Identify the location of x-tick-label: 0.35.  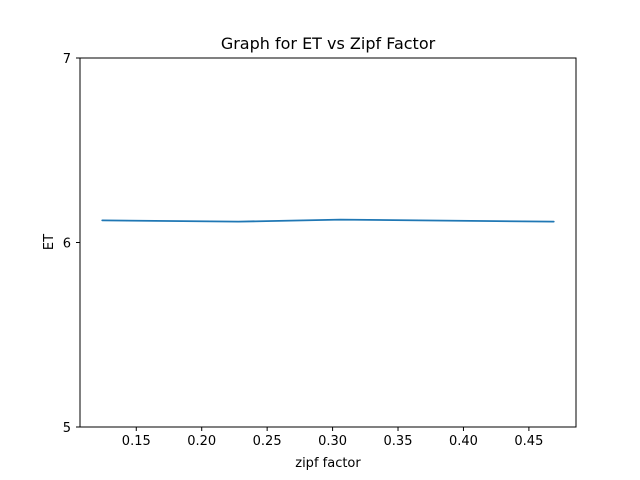
(398, 441).